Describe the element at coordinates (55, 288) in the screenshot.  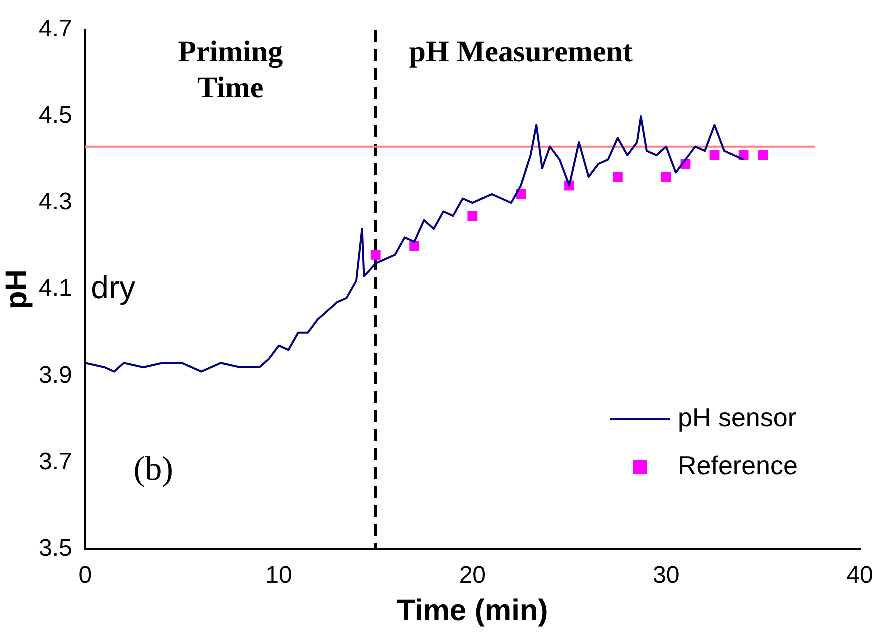
I see `y-tick-label: 4.1` at that location.